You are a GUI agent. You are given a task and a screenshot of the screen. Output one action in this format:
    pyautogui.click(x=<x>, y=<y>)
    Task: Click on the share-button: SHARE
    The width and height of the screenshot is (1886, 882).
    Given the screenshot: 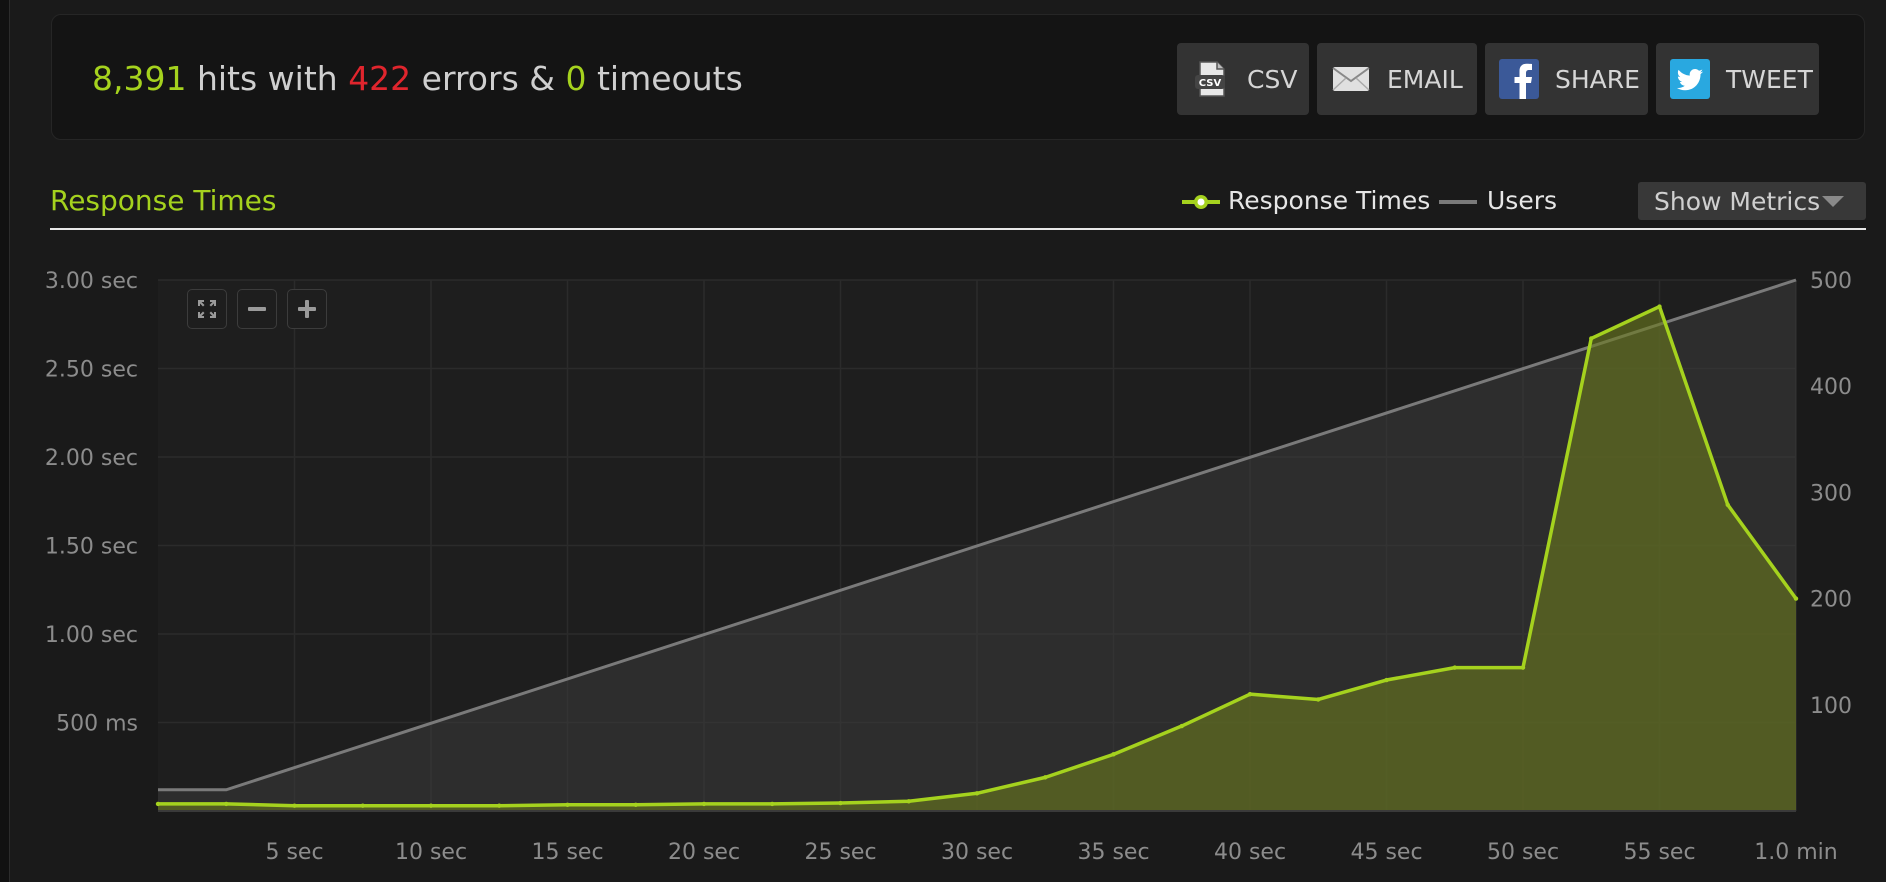 What is the action you would take?
    pyautogui.click(x=1566, y=79)
    